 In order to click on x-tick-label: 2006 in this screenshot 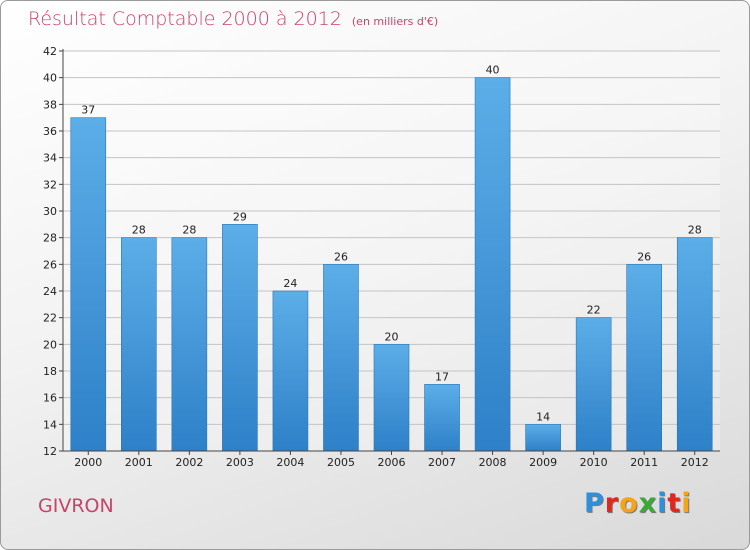, I will do `click(392, 462)`.